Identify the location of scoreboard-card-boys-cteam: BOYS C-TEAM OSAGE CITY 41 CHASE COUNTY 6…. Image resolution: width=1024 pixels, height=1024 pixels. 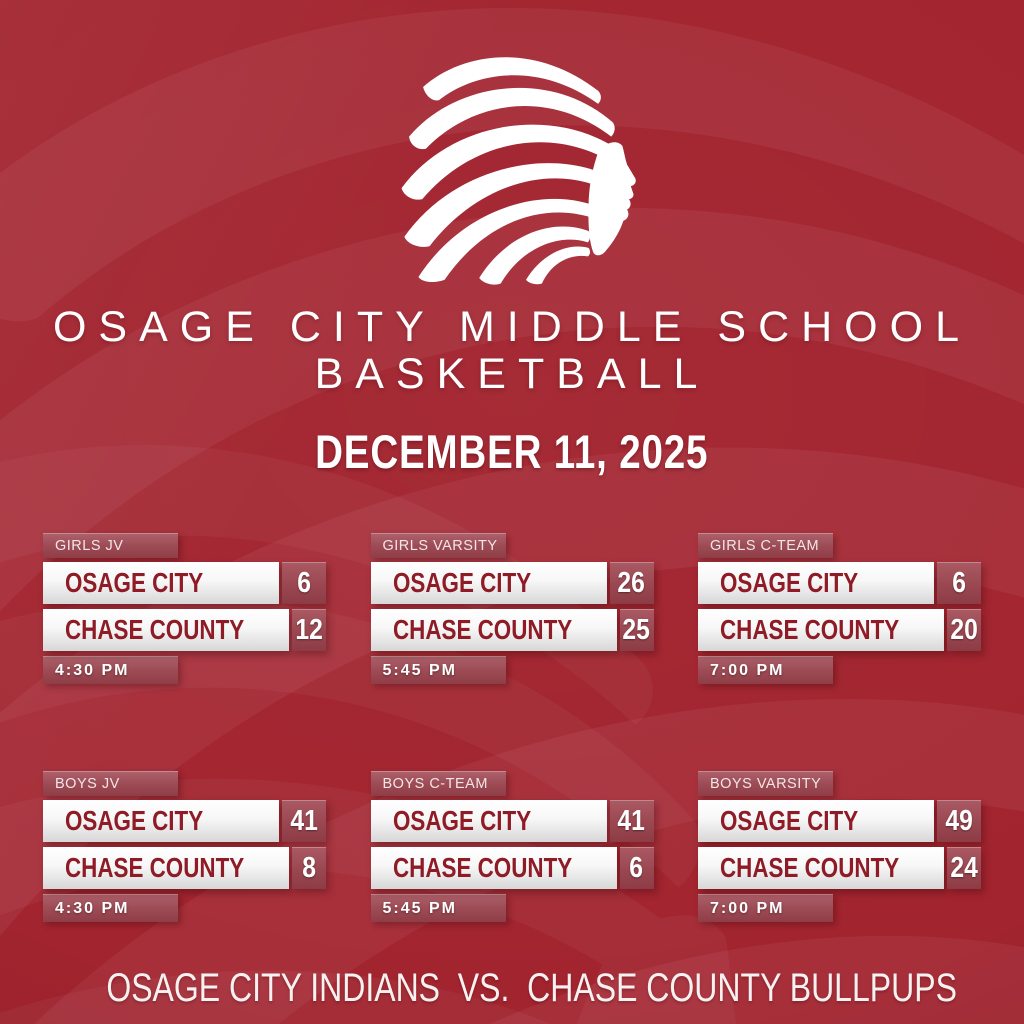
(512, 846).